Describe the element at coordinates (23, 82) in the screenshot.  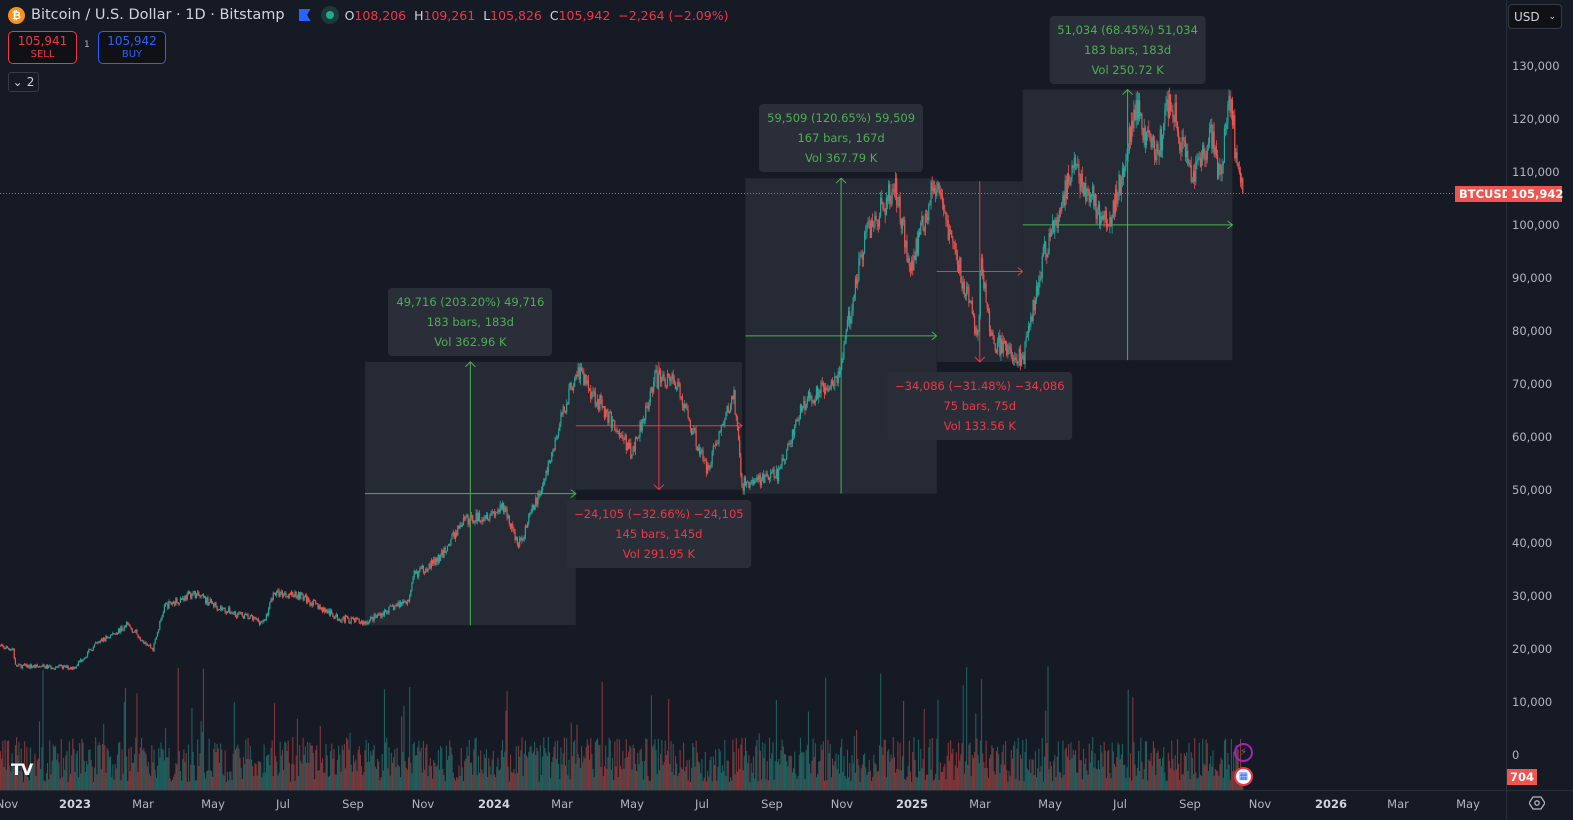
I see `collapse-indicators-button: ⌄ 2` at that location.